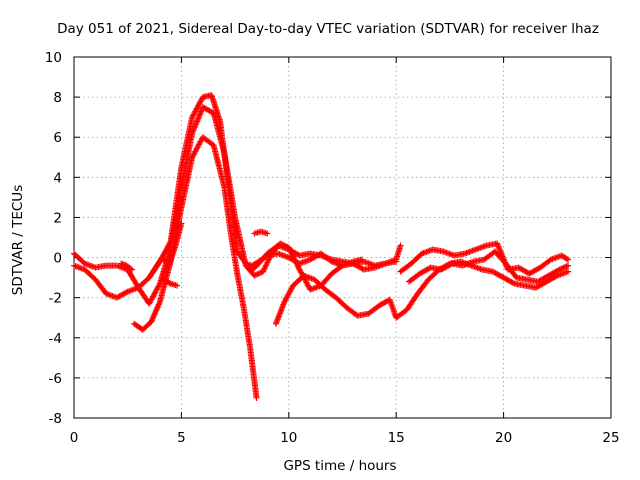  I want to click on y-tick-label: 10, so click(53, 58).